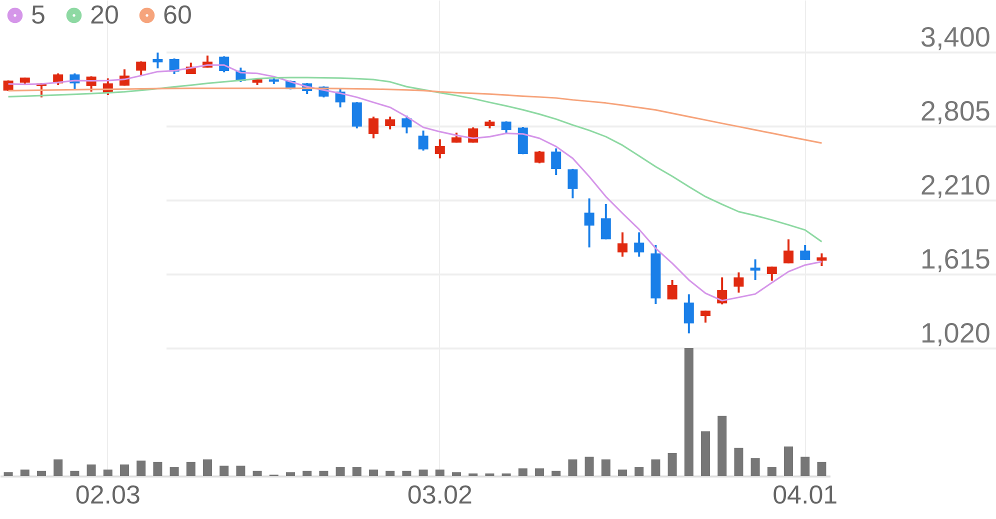  Describe the element at coordinates (955, 36) in the screenshot. I see `y-tick-label: 3,400` at that location.